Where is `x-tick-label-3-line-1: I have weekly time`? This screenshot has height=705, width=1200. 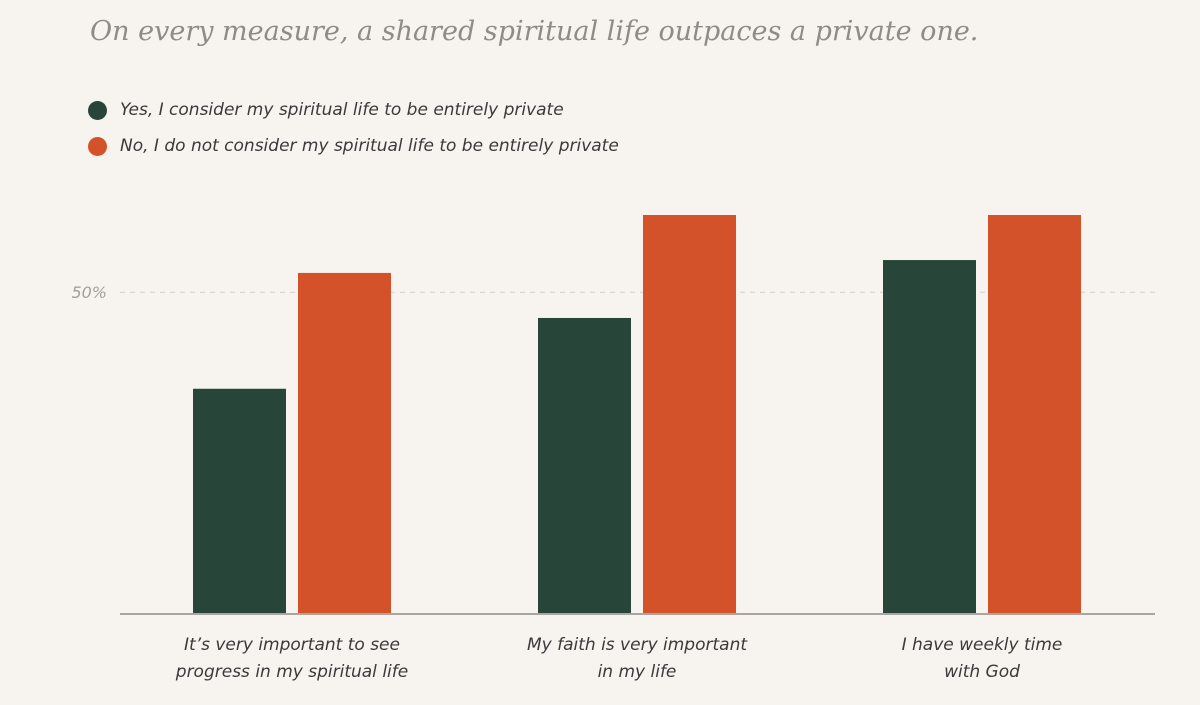
x-tick-label-3-line-1: I have weekly time is located at coordinates (982, 645).